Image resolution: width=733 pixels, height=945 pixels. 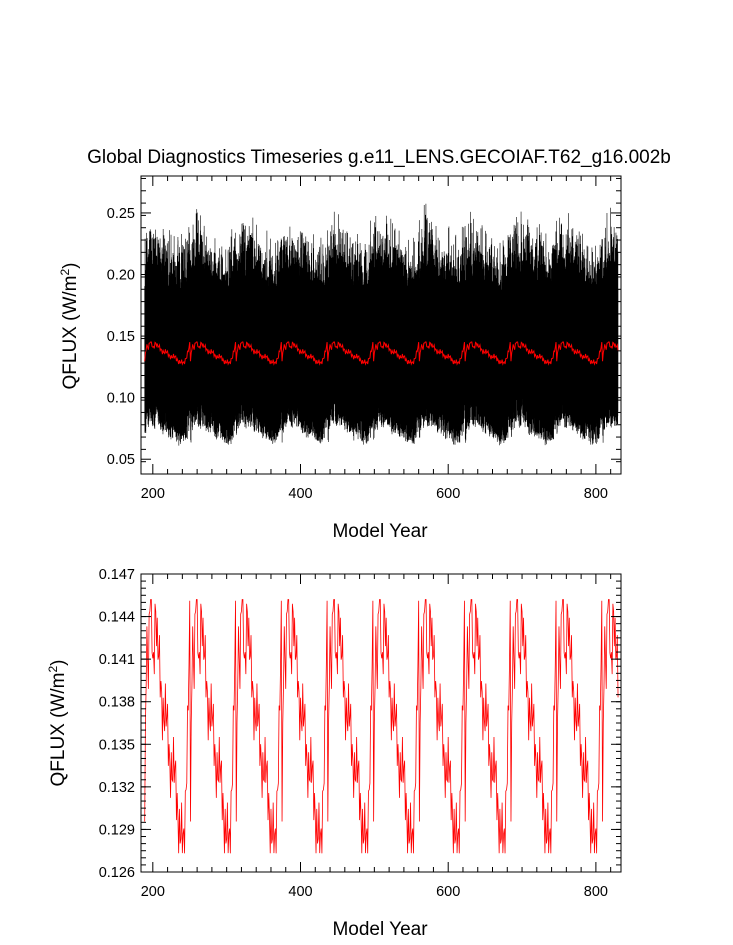 What do you see at coordinates (117, 618) in the screenshot?
I see `y-tick-label: 0.144` at bounding box center [117, 618].